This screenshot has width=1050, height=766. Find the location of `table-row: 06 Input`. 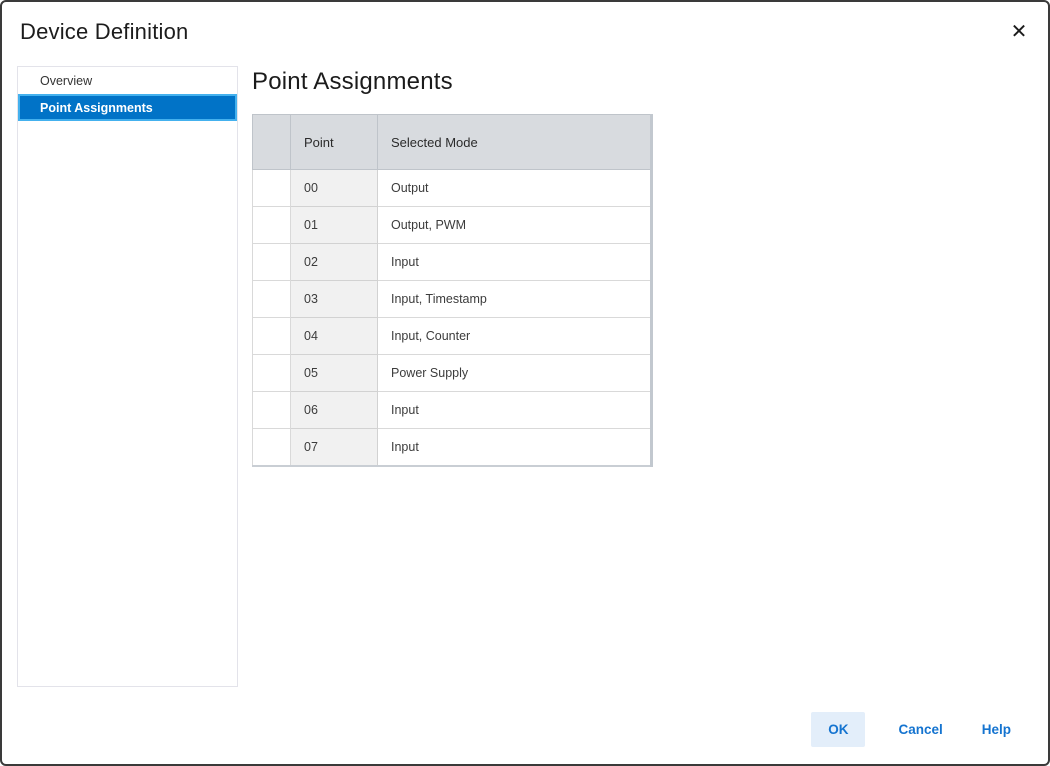

table-row: 06 Input is located at coordinates (452, 410).